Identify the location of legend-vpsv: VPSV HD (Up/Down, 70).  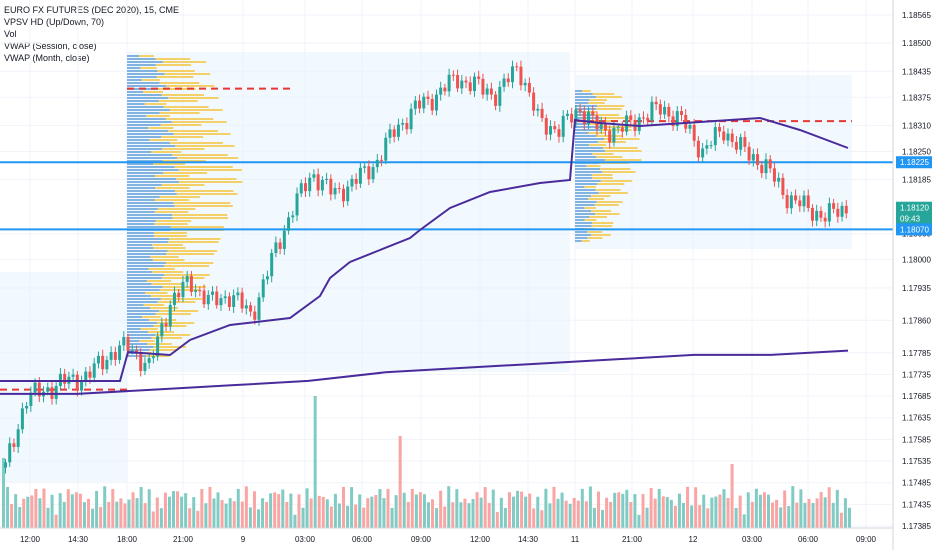
(54, 22).